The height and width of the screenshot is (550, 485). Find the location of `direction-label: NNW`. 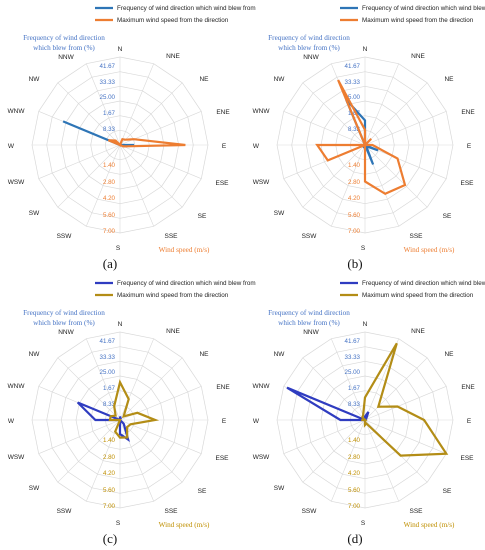

direction-label: NNW is located at coordinates (66, 332).